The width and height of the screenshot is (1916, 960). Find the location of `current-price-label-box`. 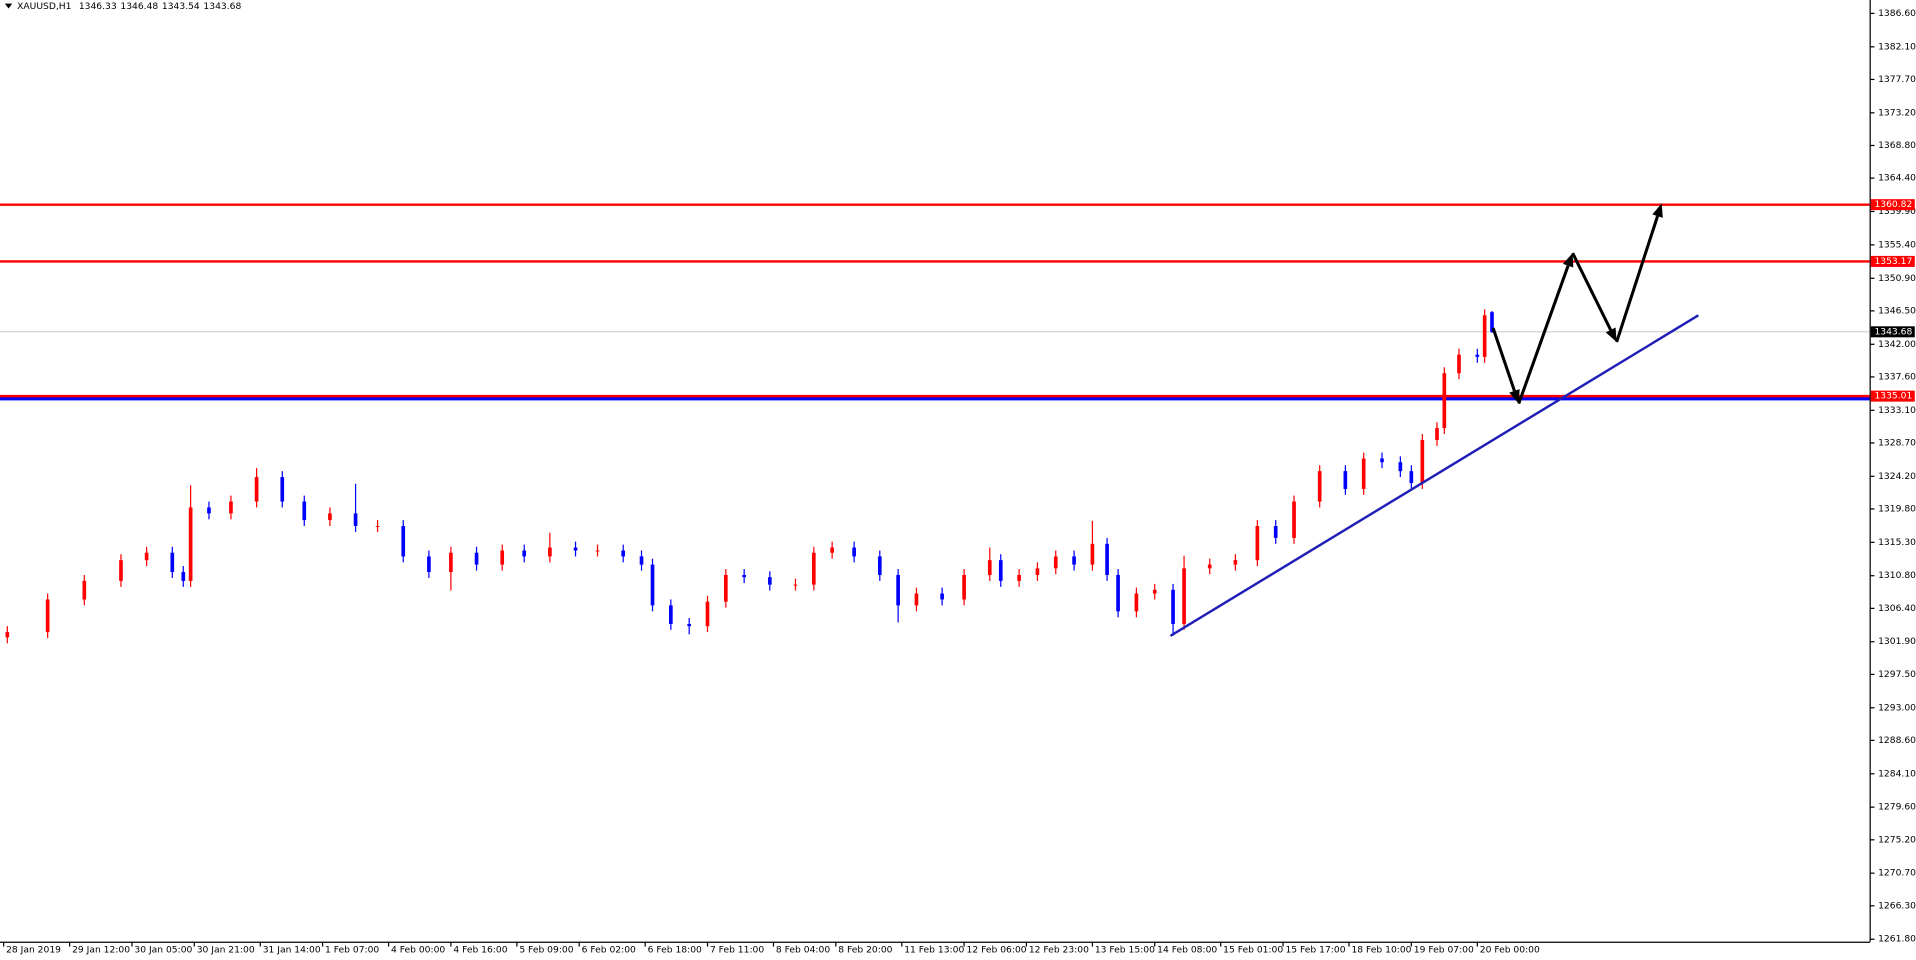

current-price-label-box is located at coordinates (1892, 332).